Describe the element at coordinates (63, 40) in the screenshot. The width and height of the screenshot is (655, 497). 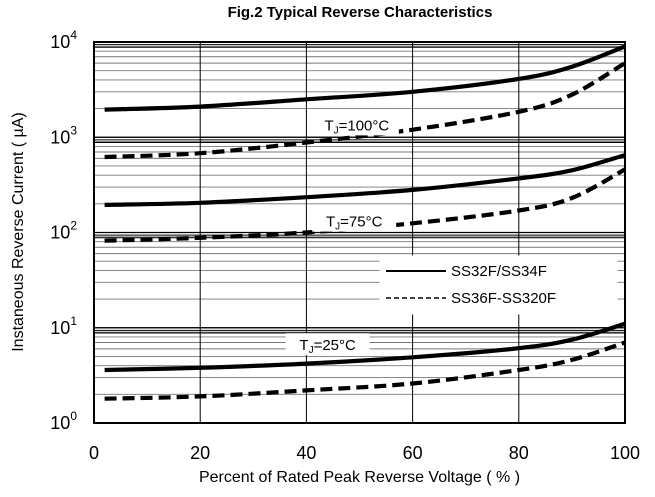
I see `y-tick-label: 10⁴` at that location.